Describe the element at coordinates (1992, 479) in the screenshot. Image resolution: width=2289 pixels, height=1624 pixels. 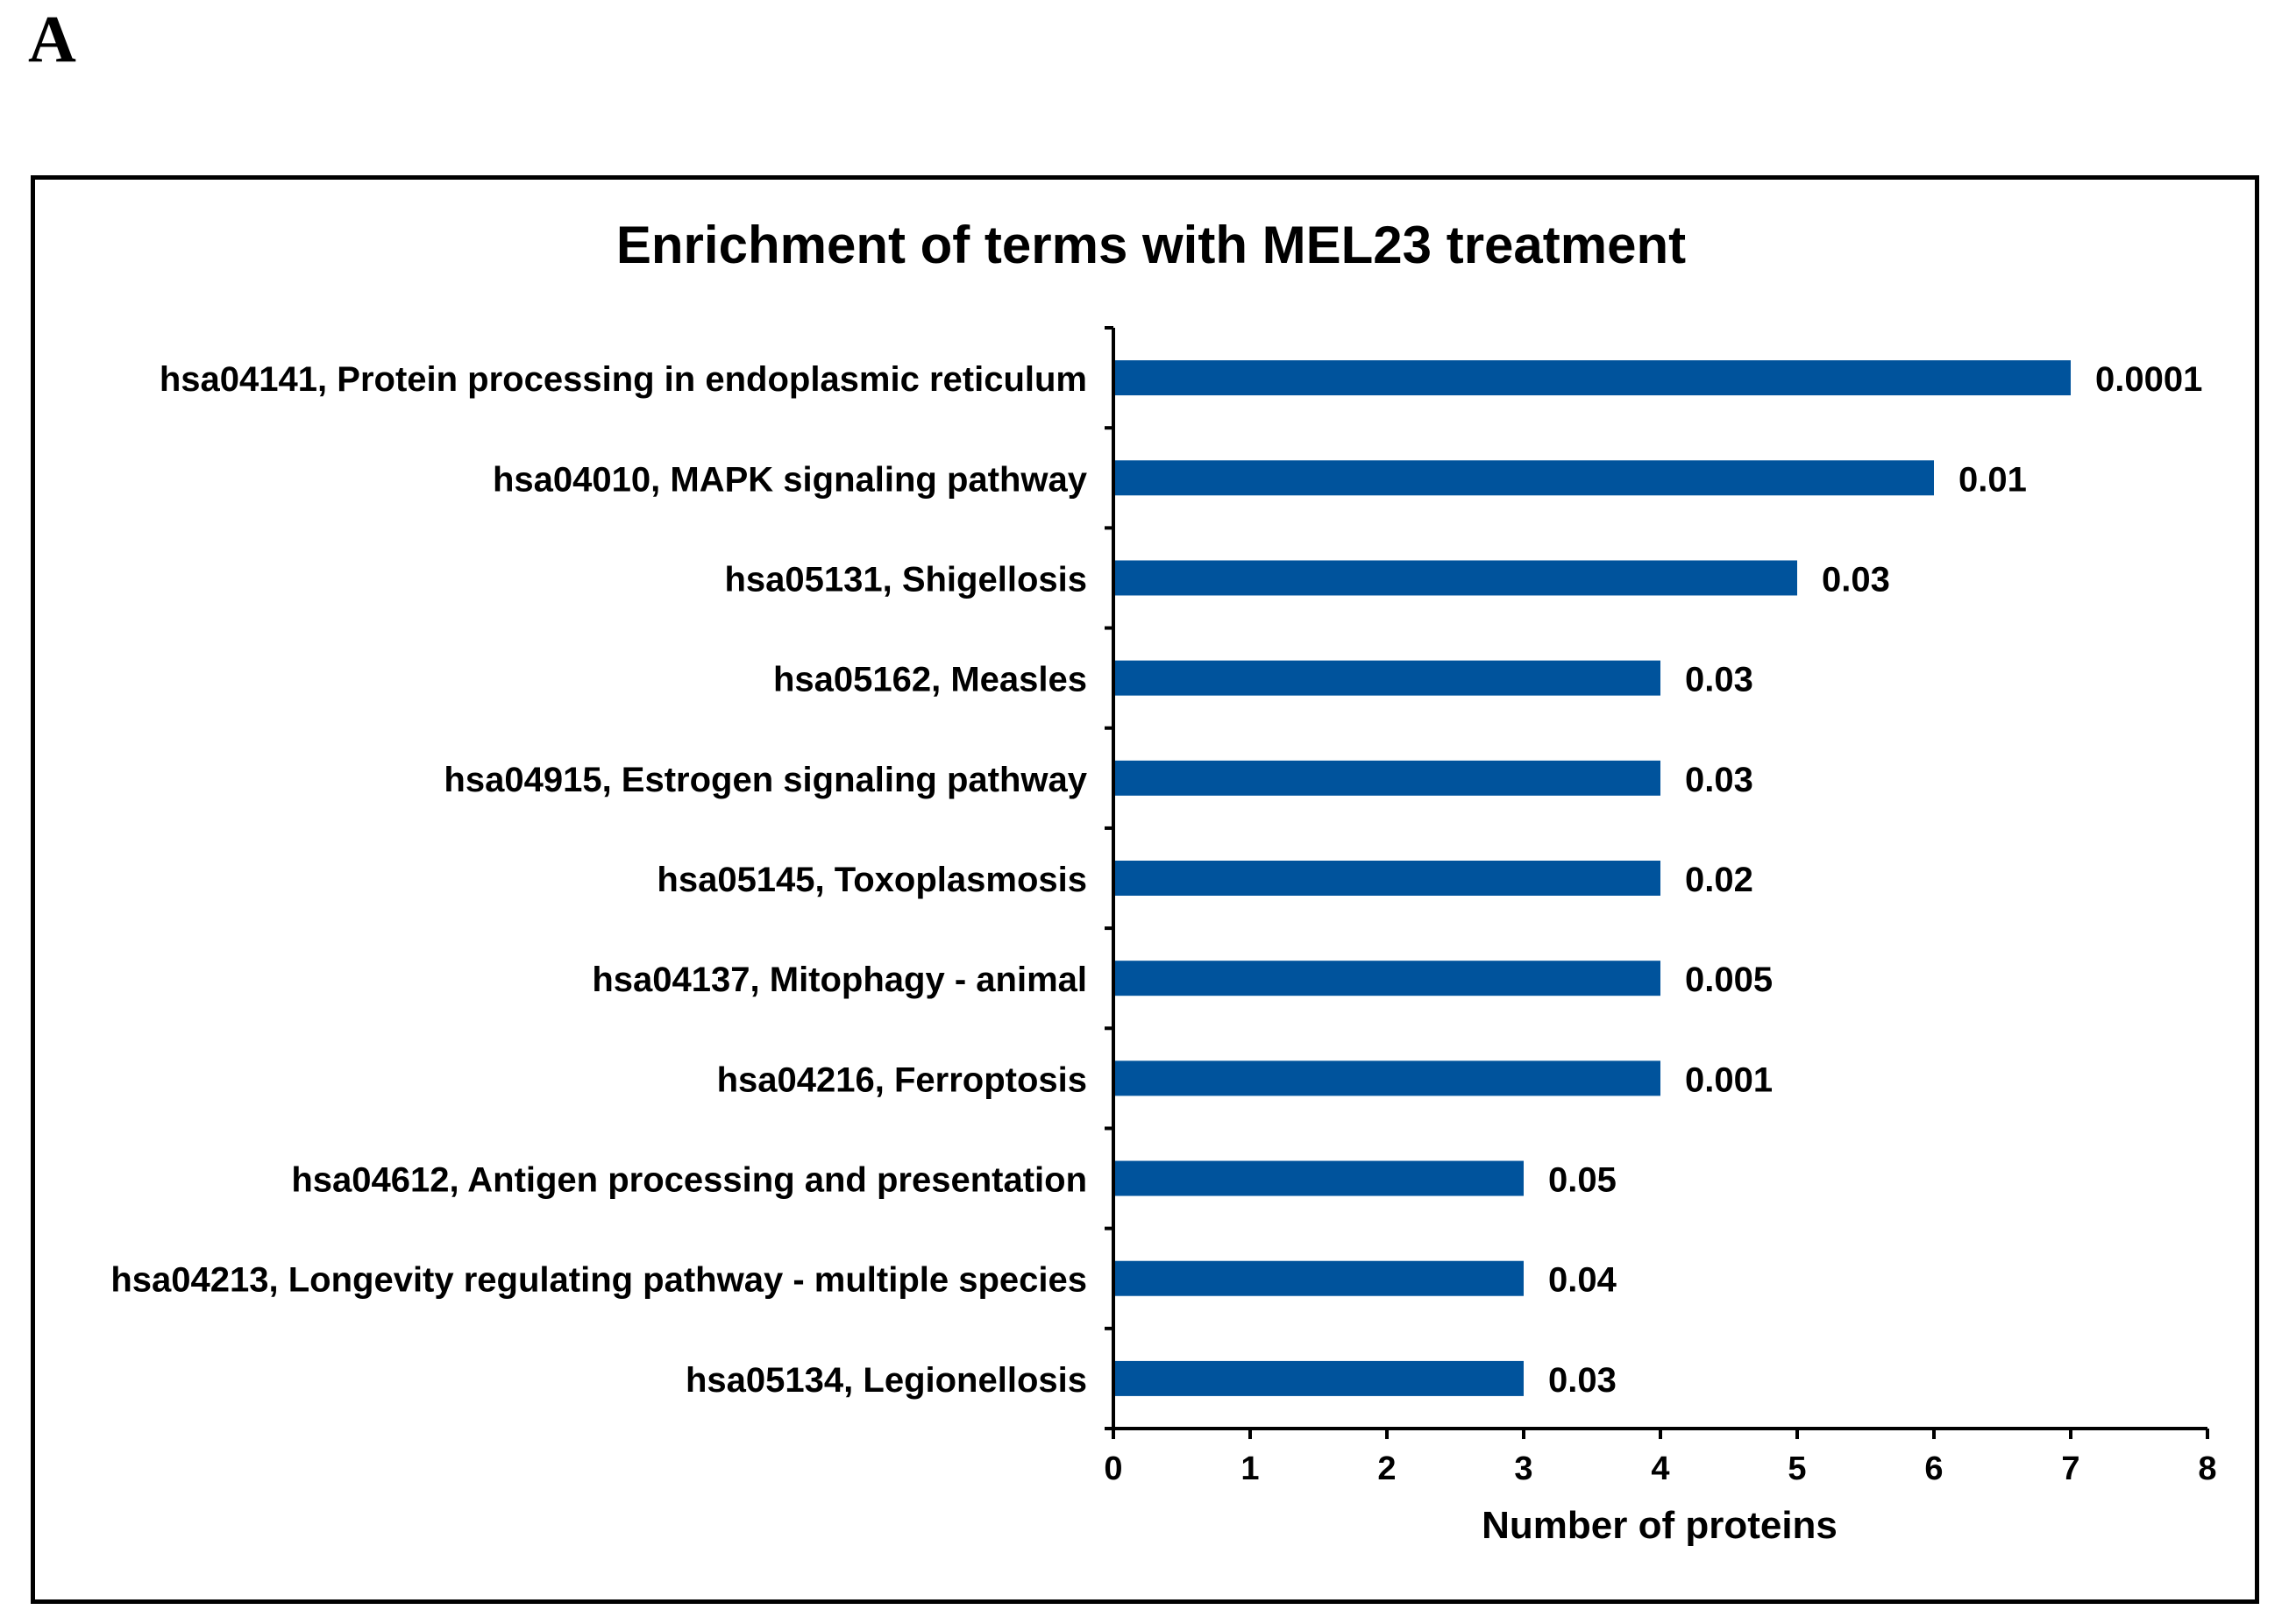
I see `data-label-1: 0.01` at that location.